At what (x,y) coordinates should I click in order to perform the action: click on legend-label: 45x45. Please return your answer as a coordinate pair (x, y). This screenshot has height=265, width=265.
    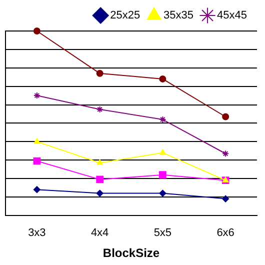
    Looking at the image, I should click on (232, 16).